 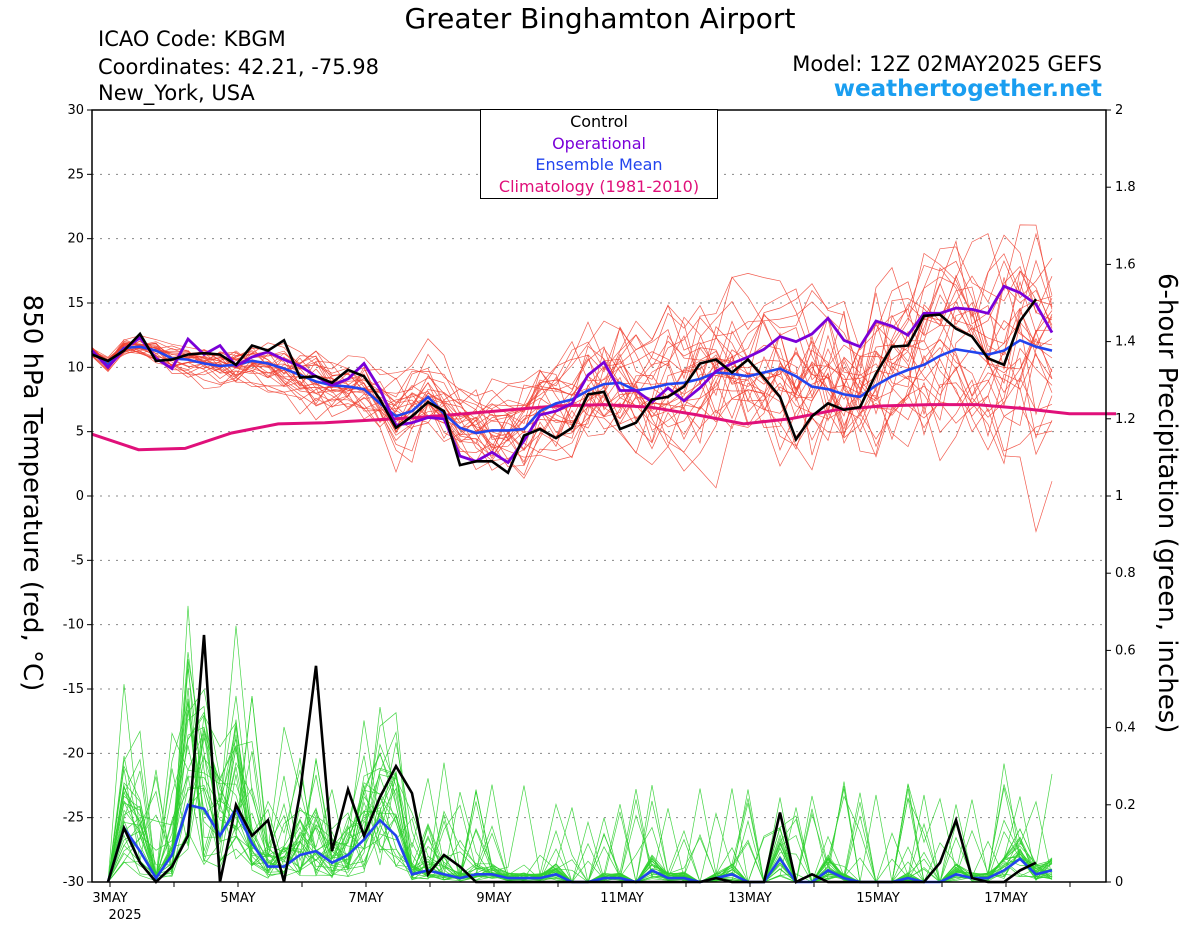 What do you see at coordinates (109, 898) in the screenshot?
I see `x-tick-label: 3MAY` at bounding box center [109, 898].